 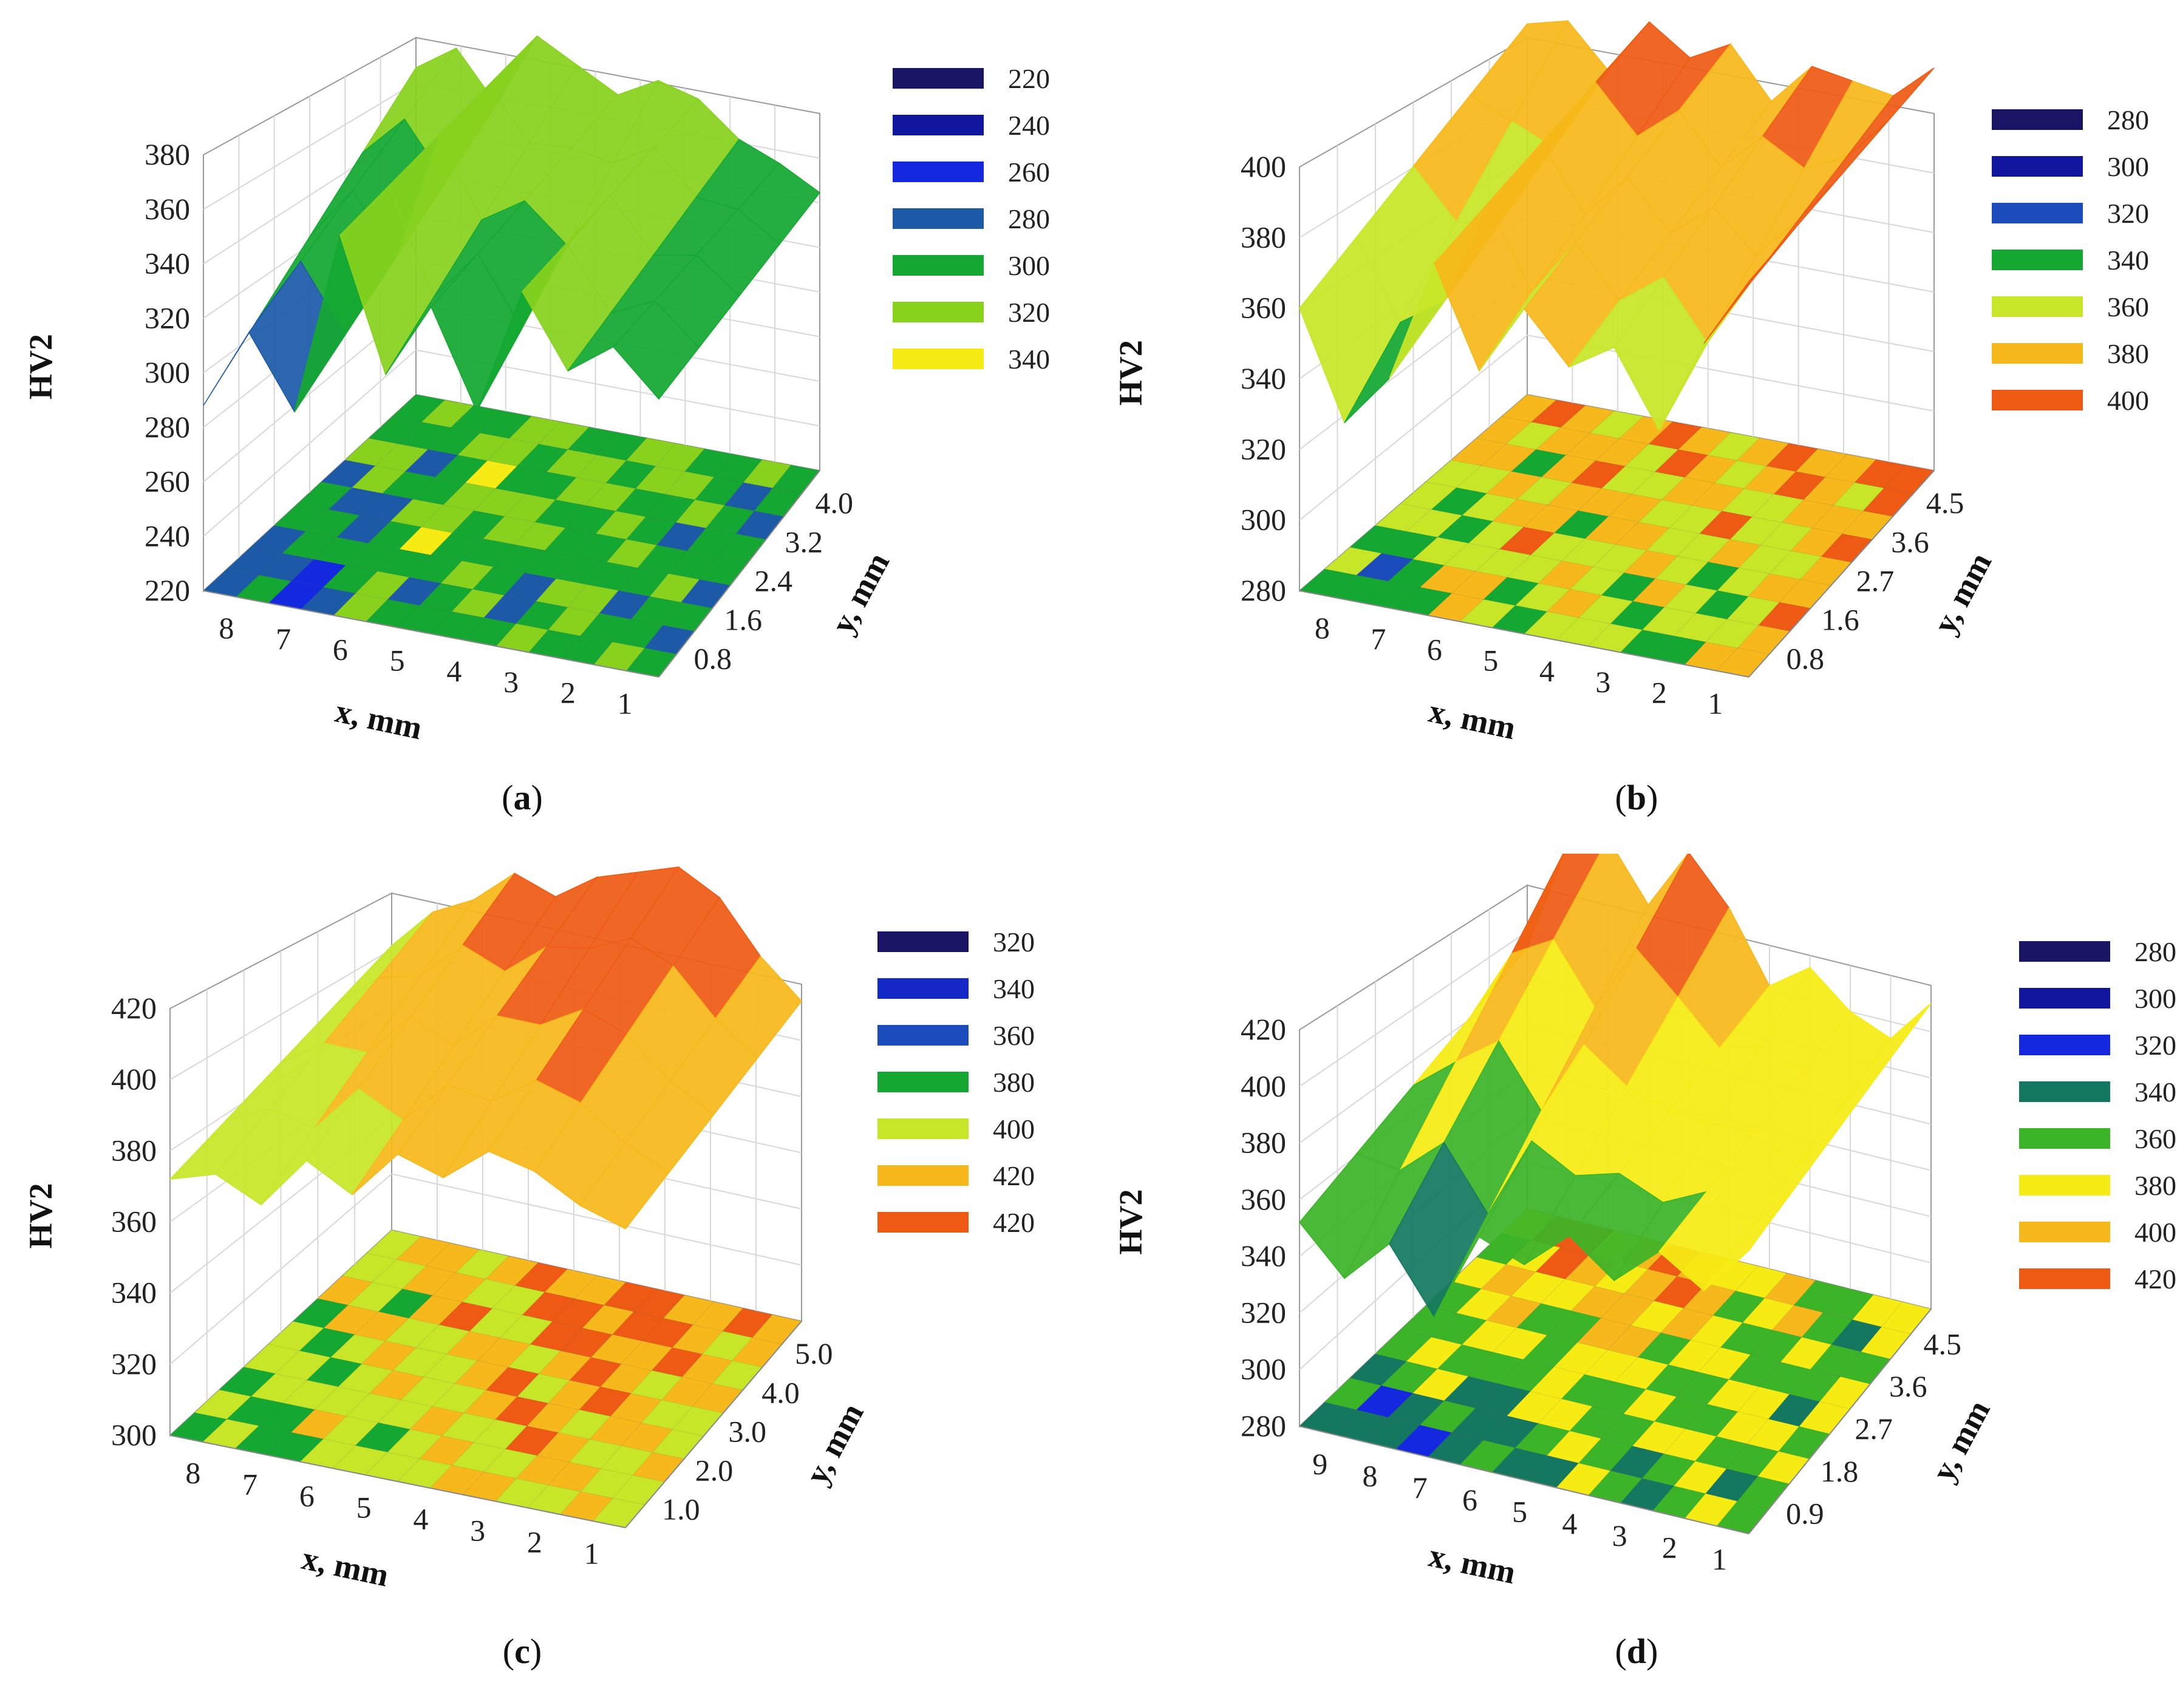 I want to click on legend-item: 400, so click(x=2099, y=1232).